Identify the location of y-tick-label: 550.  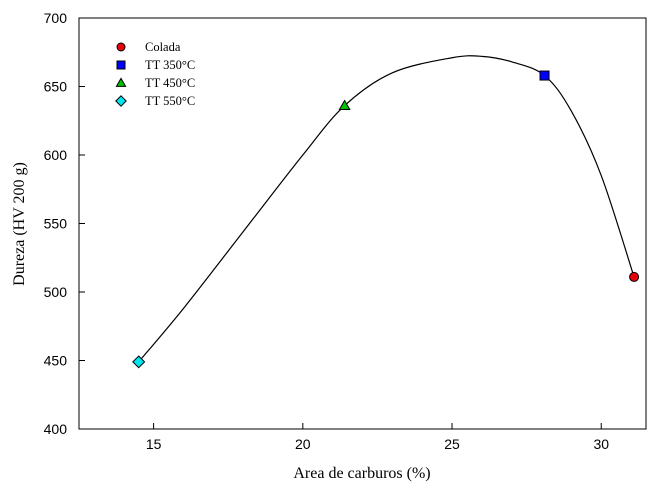
(56, 224).